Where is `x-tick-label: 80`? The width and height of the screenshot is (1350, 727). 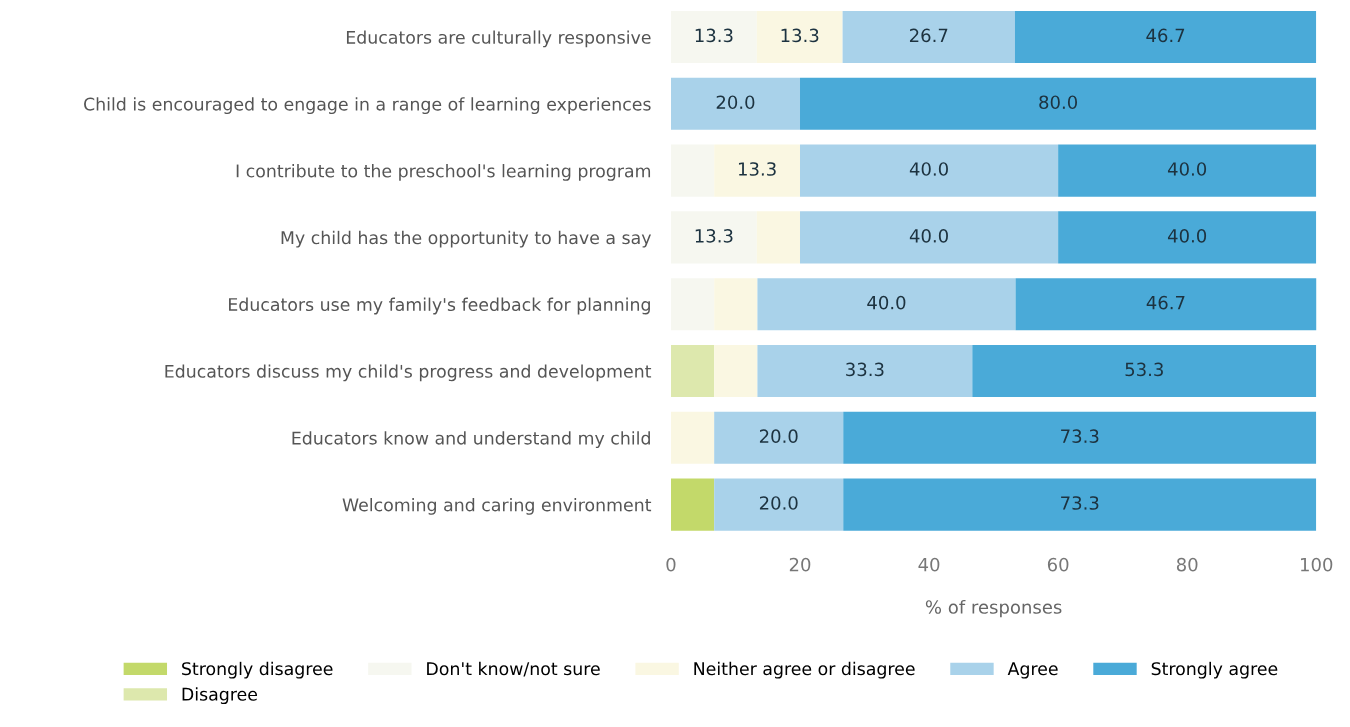
x-tick-label: 80 is located at coordinates (1187, 564).